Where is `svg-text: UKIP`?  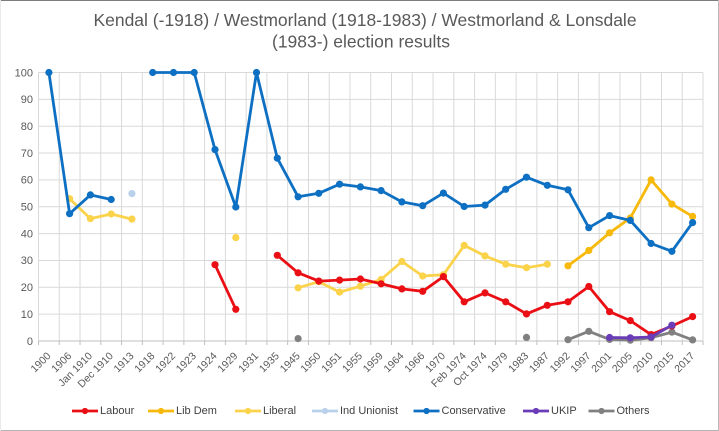
svg-text: UKIP is located at coordinates (564, 411).